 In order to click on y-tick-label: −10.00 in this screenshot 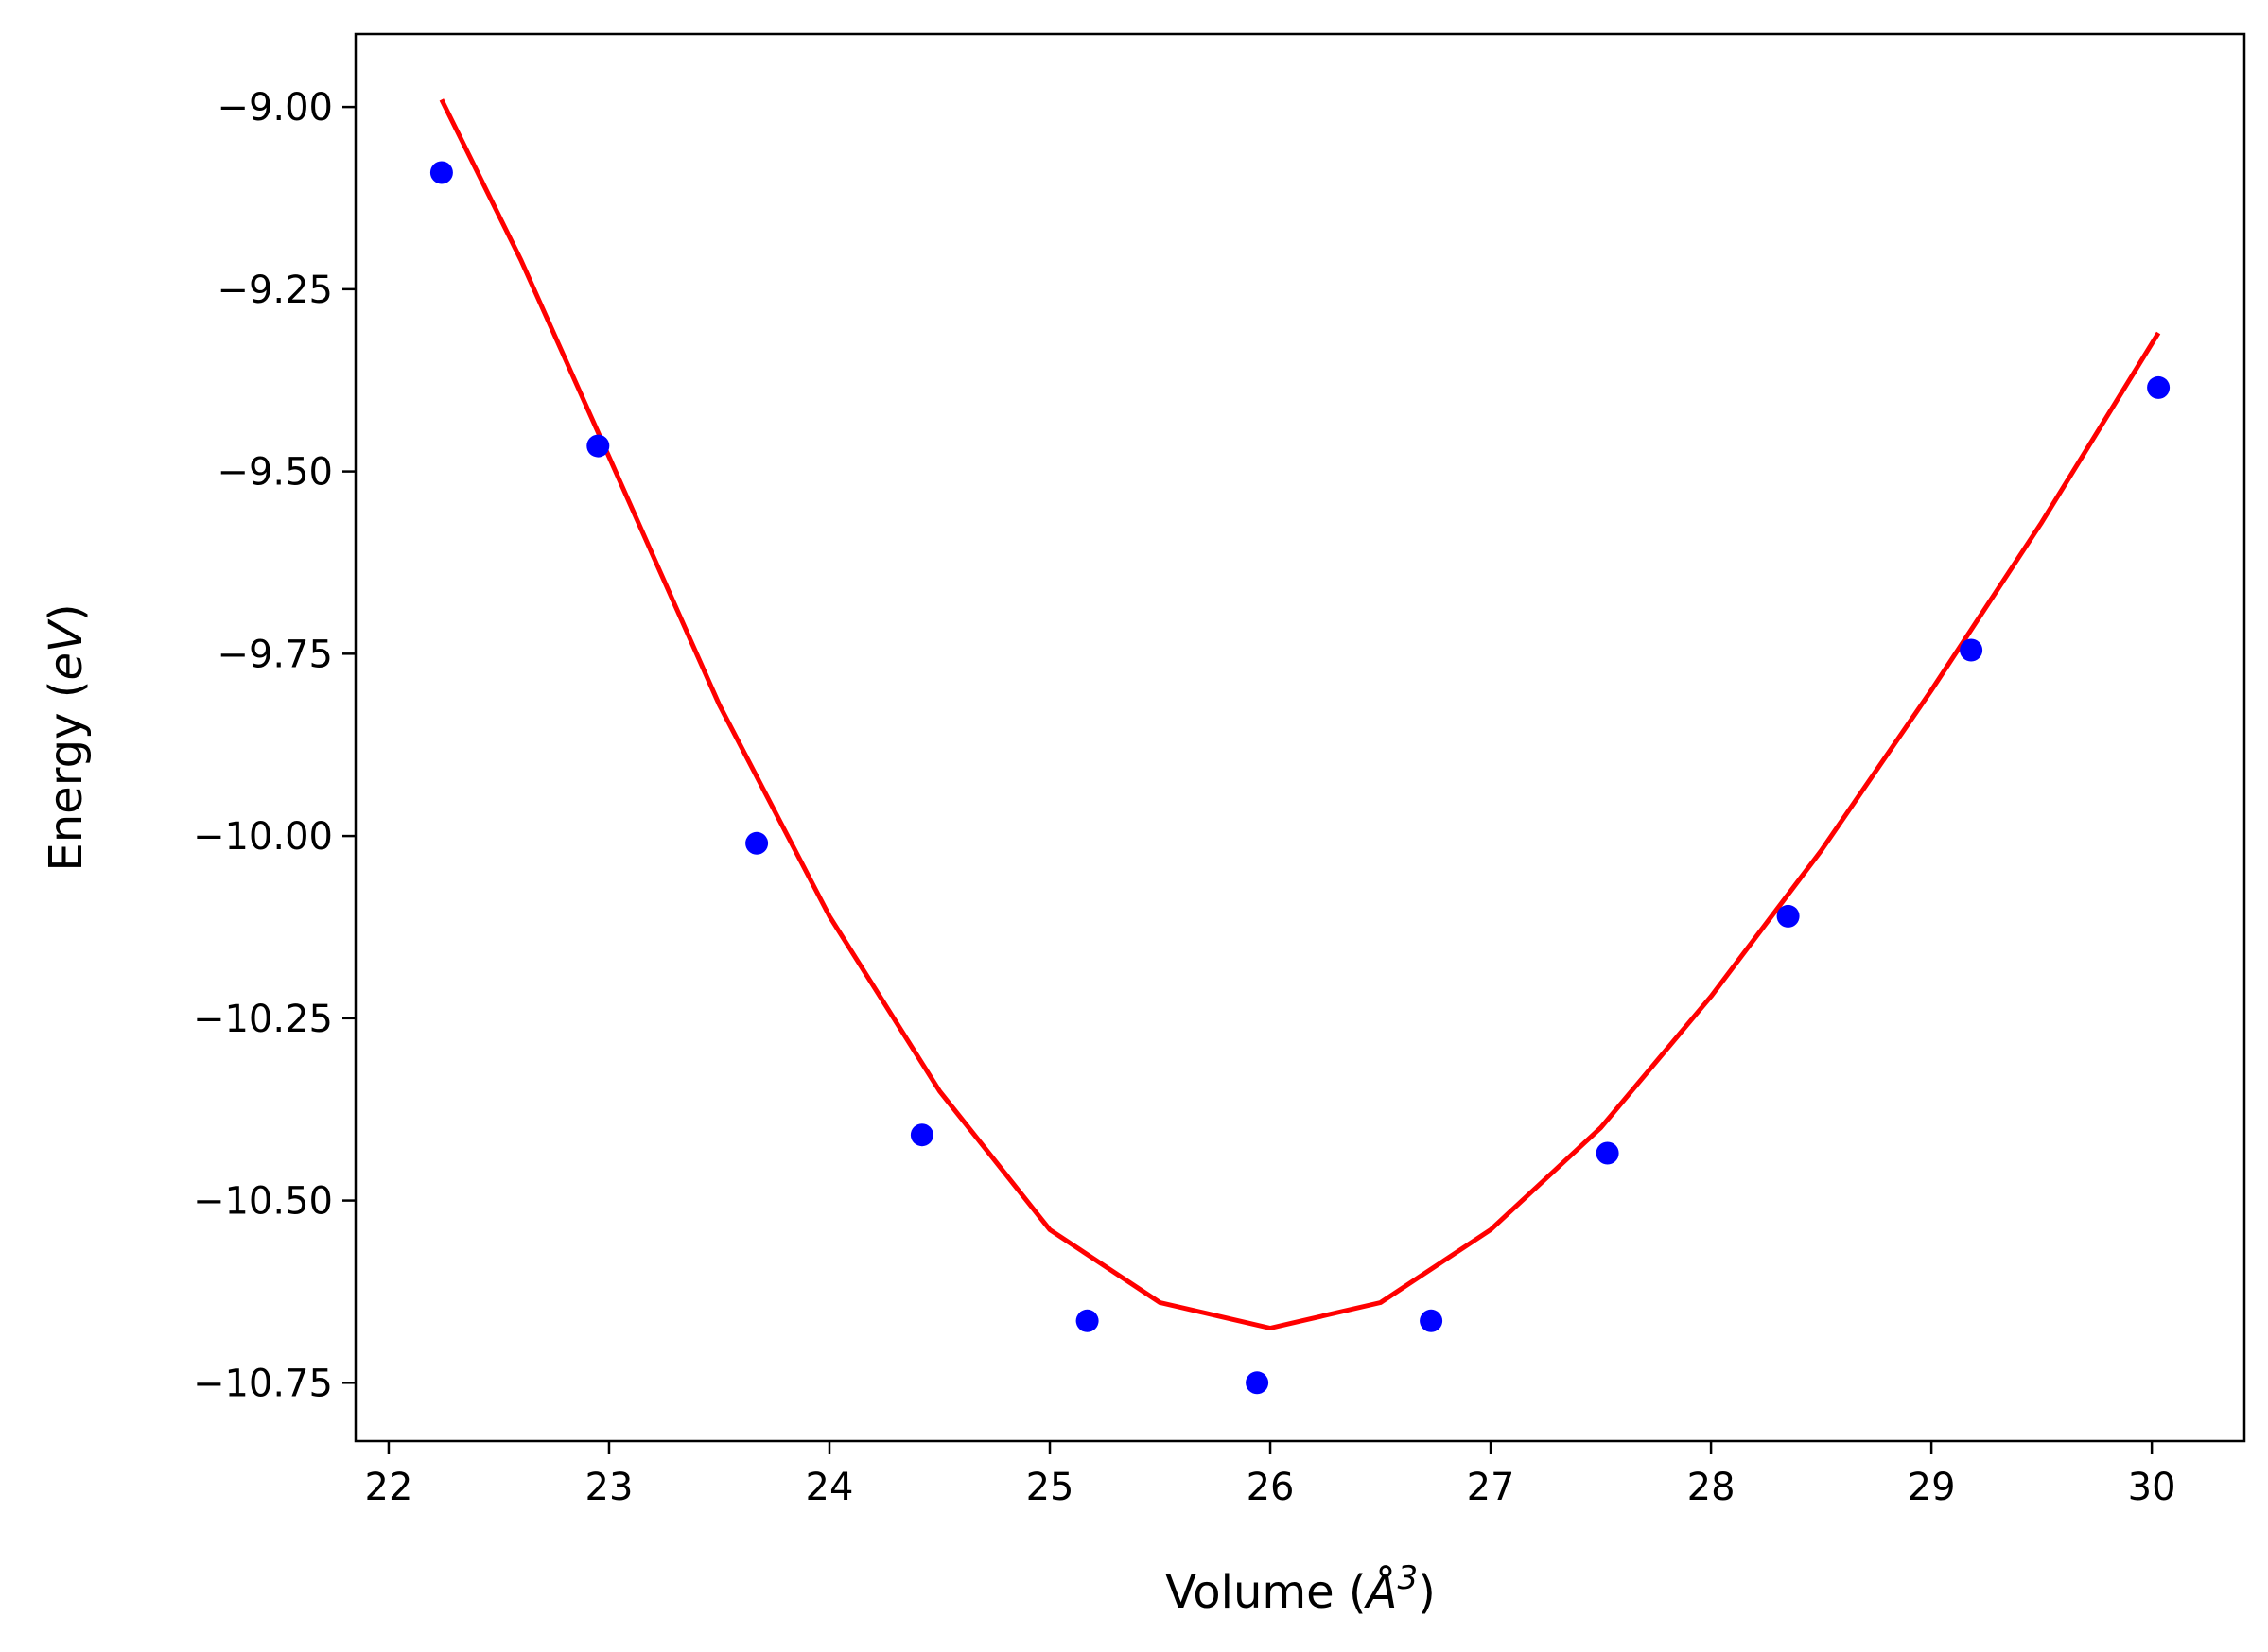, I will do `click(263, 837)`.